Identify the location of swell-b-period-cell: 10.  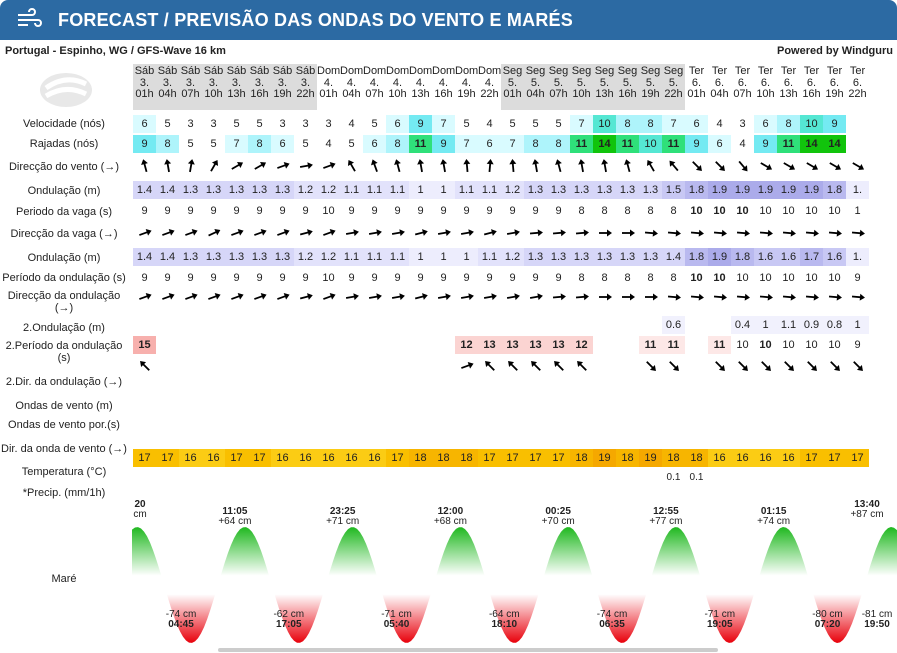
(811, 345).